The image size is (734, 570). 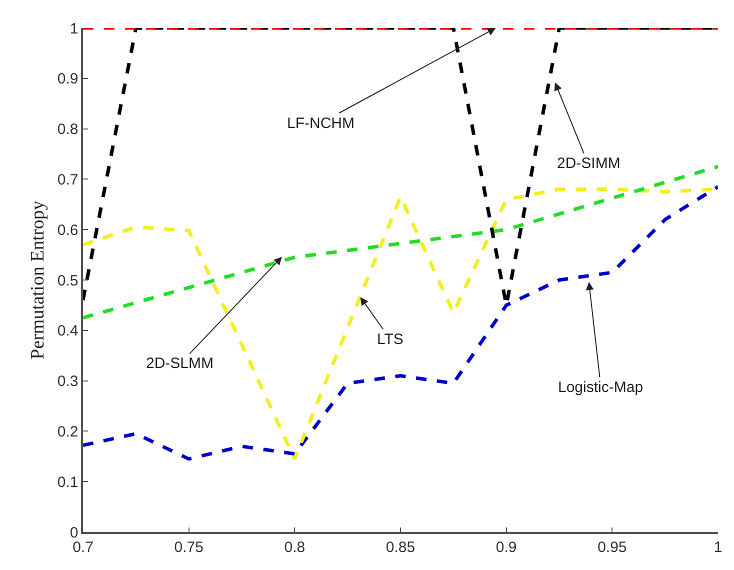 I want to click on y-tick-label: 0.9, so click(x=67, y=79).